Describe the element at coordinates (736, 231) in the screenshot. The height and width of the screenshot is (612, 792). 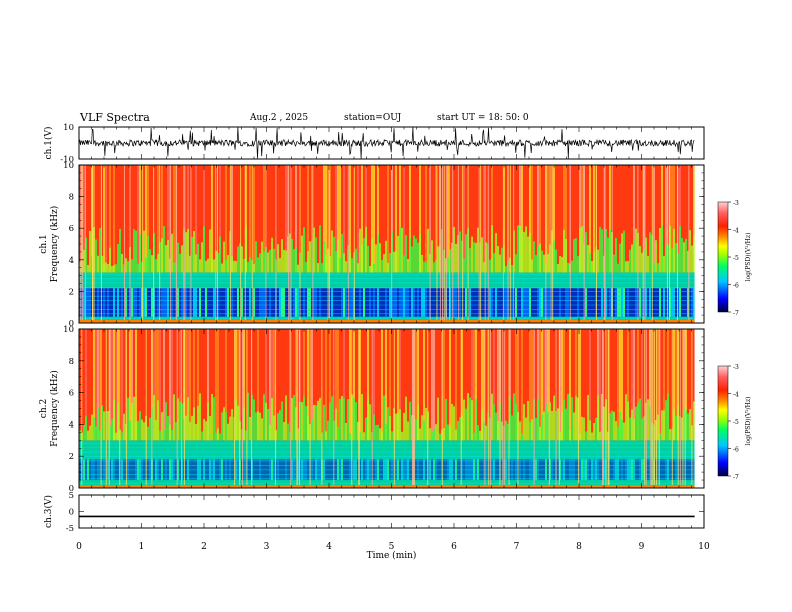
I see `colorbar-tick-label: -4` at that location.